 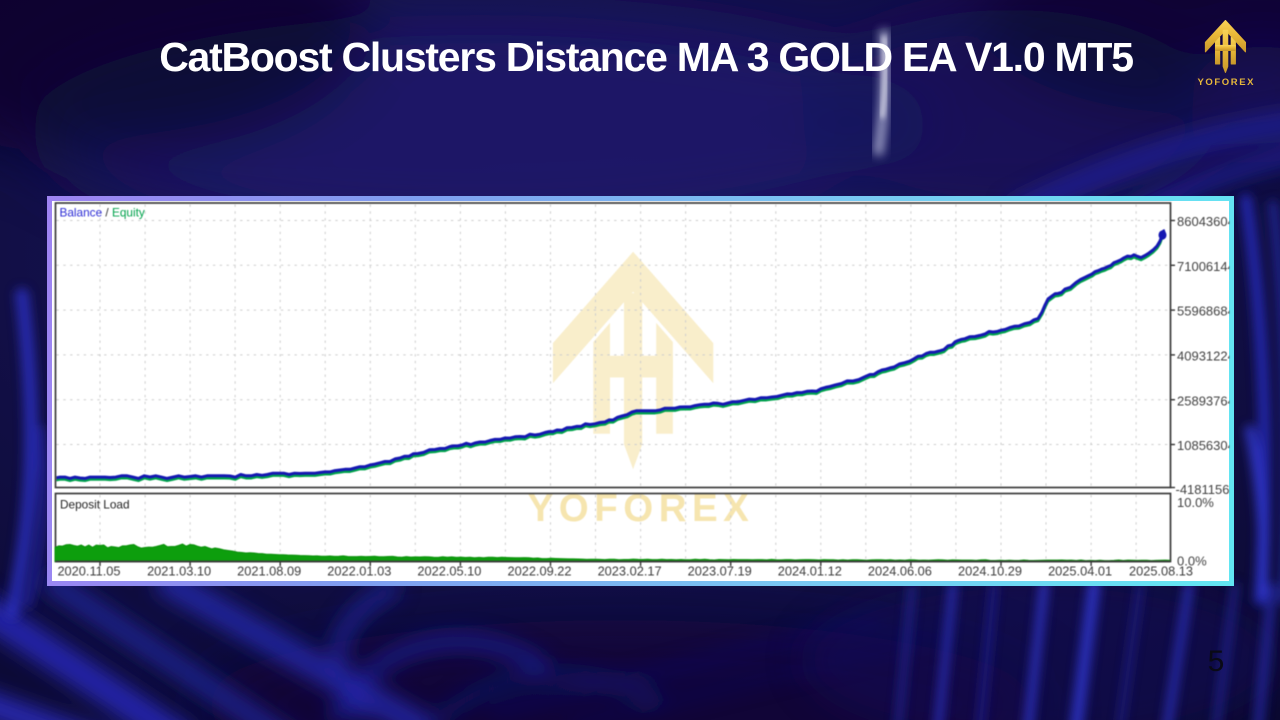 What do you see at coordinates (1161, 571) in the screenshot?
I see `svg-text: 2025.08.13` at bounding box center [1161, 571].